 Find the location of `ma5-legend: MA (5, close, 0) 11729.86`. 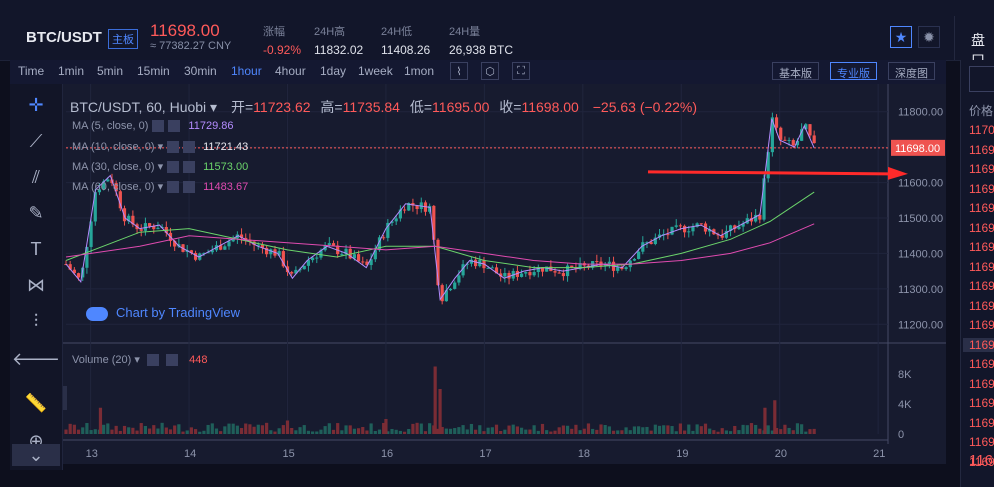

ma5-legend: MA (5, close, 0) 11729.86 is located at coordinates (153, 126).